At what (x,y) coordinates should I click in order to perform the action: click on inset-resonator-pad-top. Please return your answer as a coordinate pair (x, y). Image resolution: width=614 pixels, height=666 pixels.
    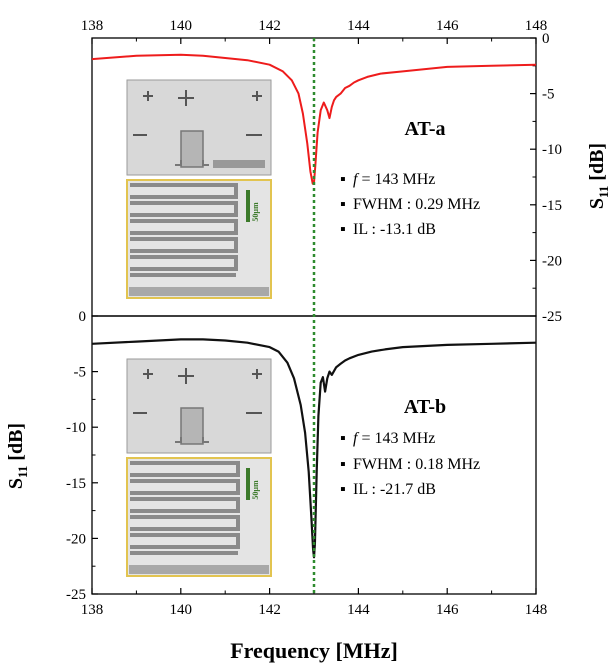
    Looking at the image, I should click on (192, 149).